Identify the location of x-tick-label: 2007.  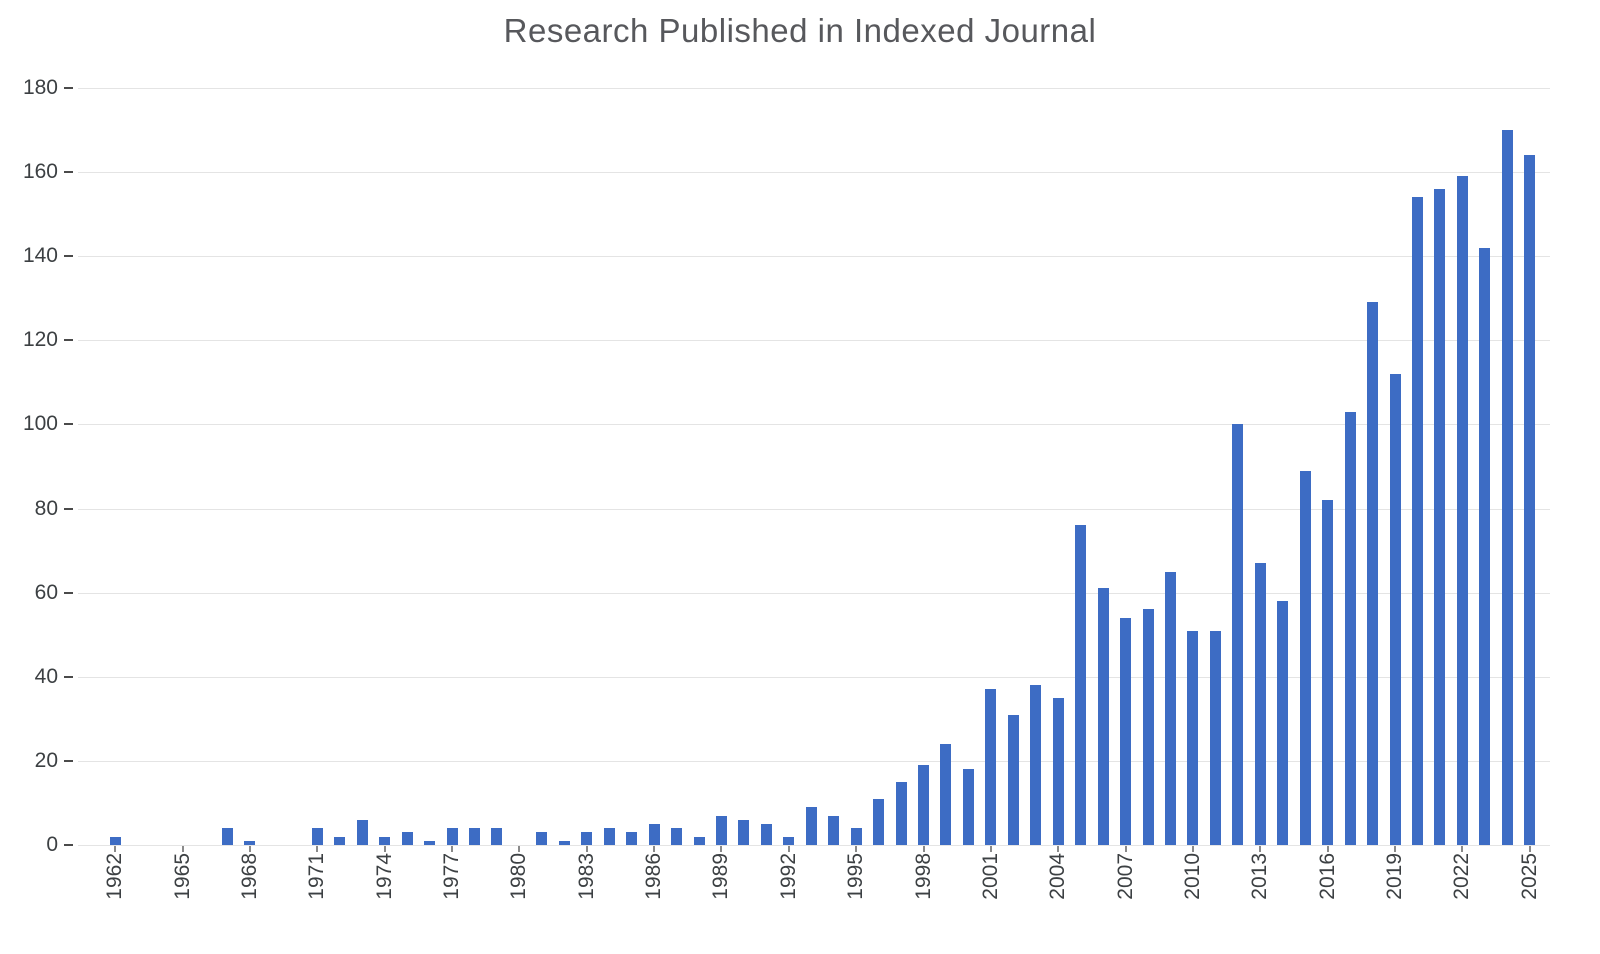
(1125, 876).